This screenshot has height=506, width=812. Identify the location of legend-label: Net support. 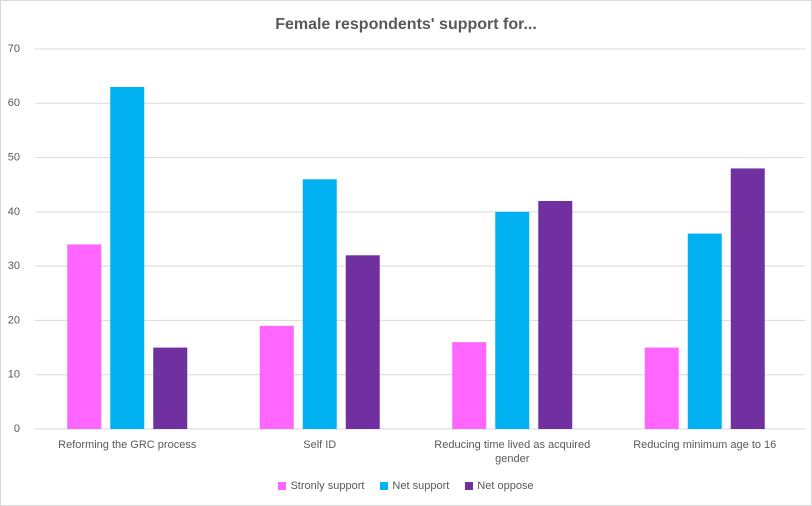
(421, 486).